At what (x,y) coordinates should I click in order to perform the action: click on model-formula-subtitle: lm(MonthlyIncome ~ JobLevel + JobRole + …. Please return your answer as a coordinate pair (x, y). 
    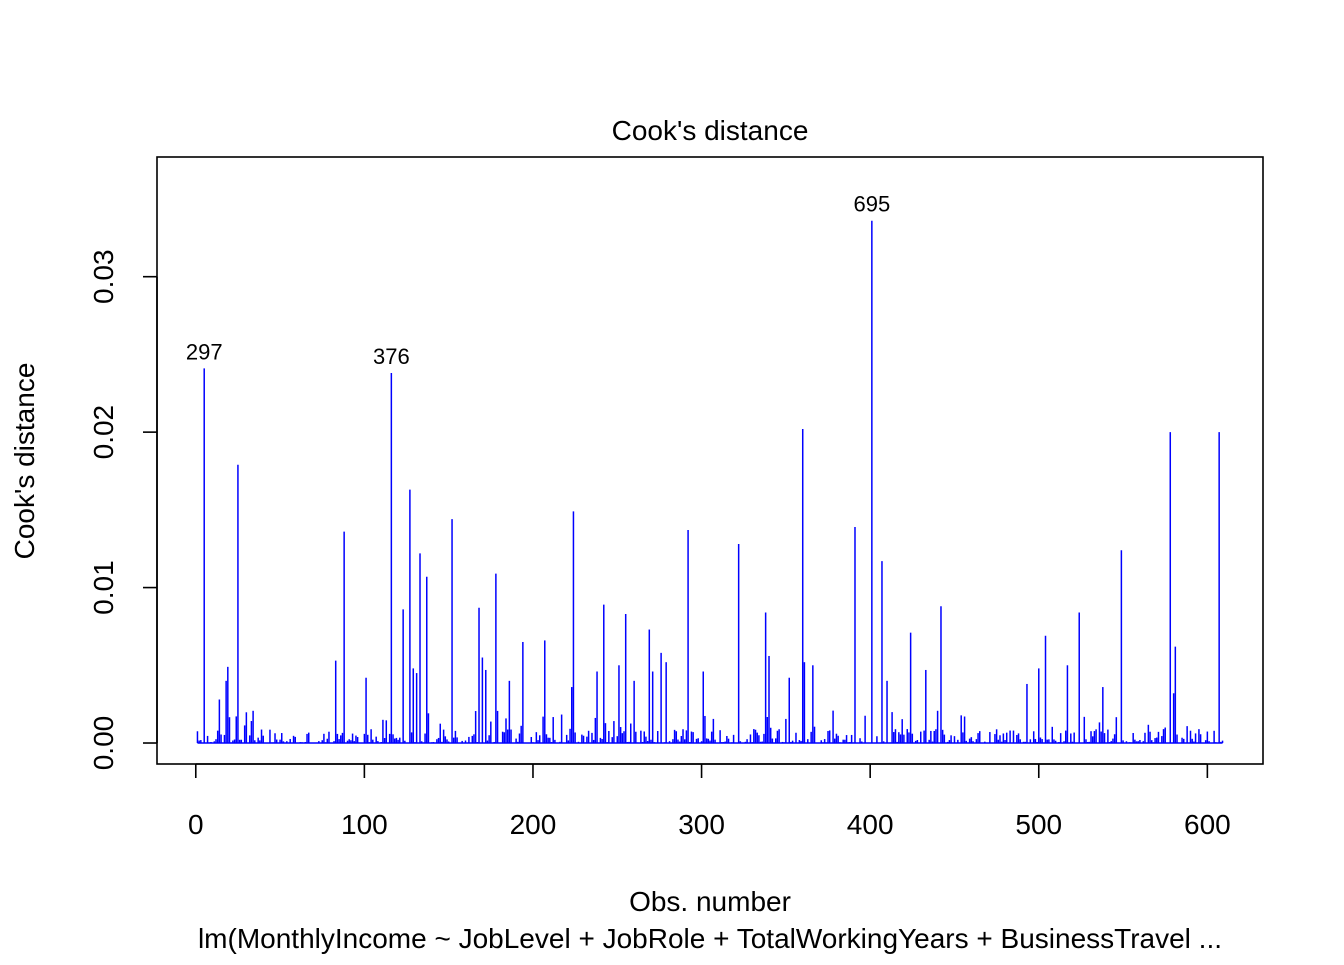
    Looking at the image, I should click on (710, 938).